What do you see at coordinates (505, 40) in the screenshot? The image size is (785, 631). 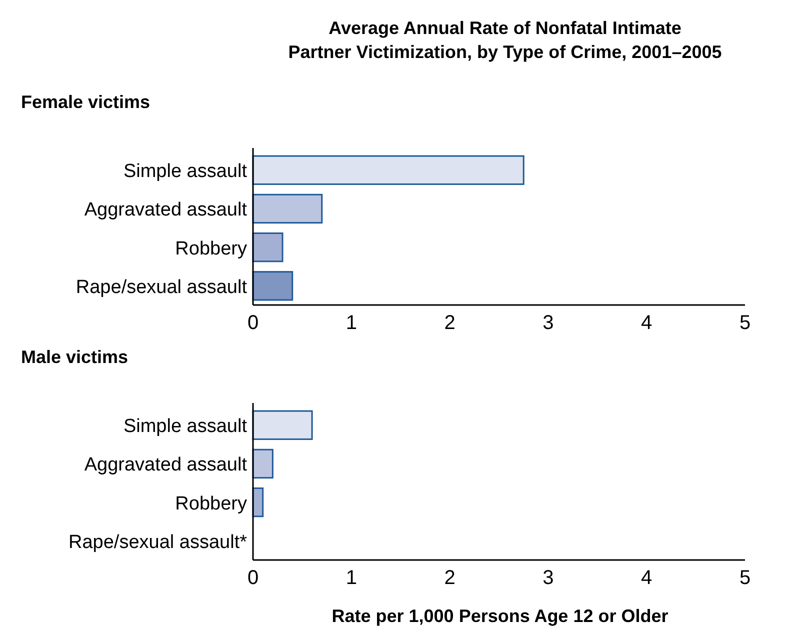 I see `chart-title: Average Annual Rate of Nonfatal Intimate Partner Victimization, by Type of Crime, 2001–2005` at bounding box center [505, 40].